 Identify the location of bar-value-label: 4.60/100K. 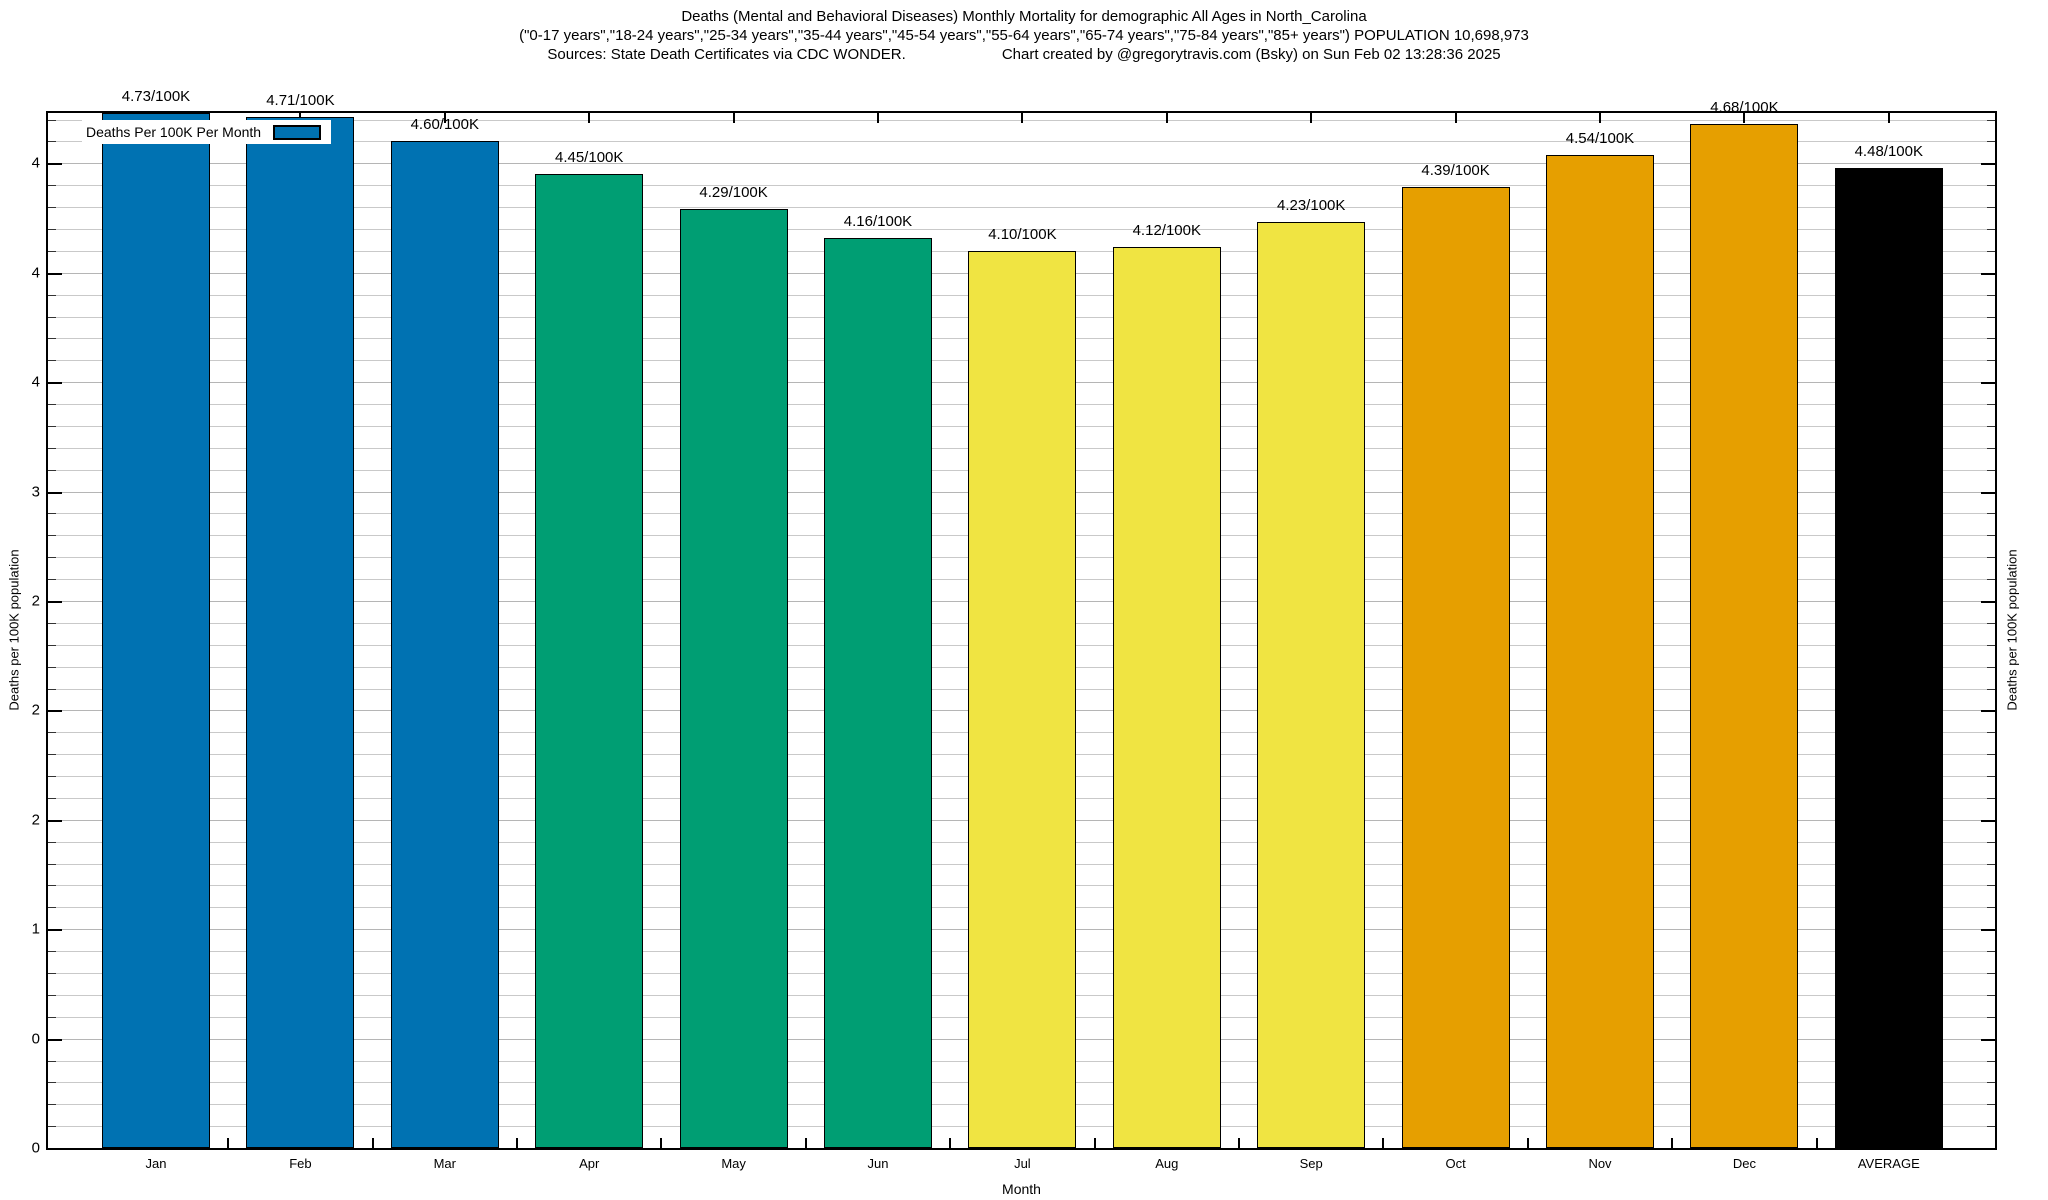
(444, 125).